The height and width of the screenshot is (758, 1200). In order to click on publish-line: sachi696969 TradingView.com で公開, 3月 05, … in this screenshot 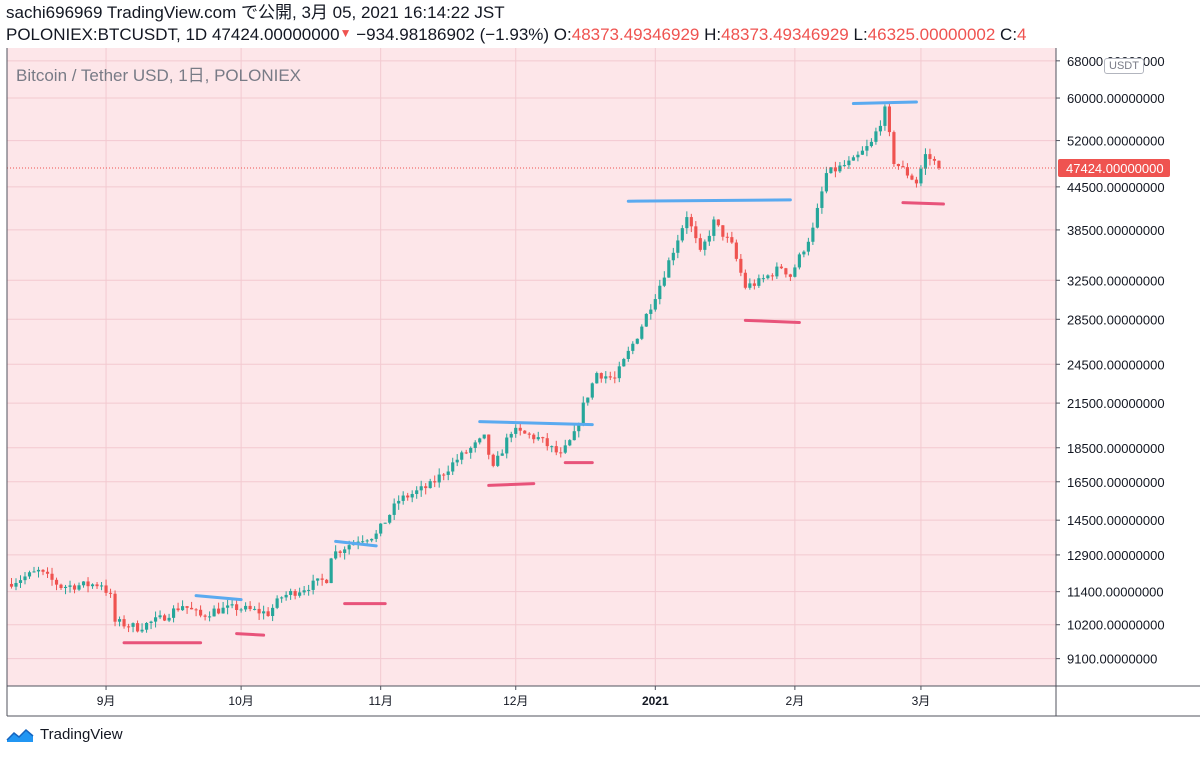, I will do `click(255, 12)`.